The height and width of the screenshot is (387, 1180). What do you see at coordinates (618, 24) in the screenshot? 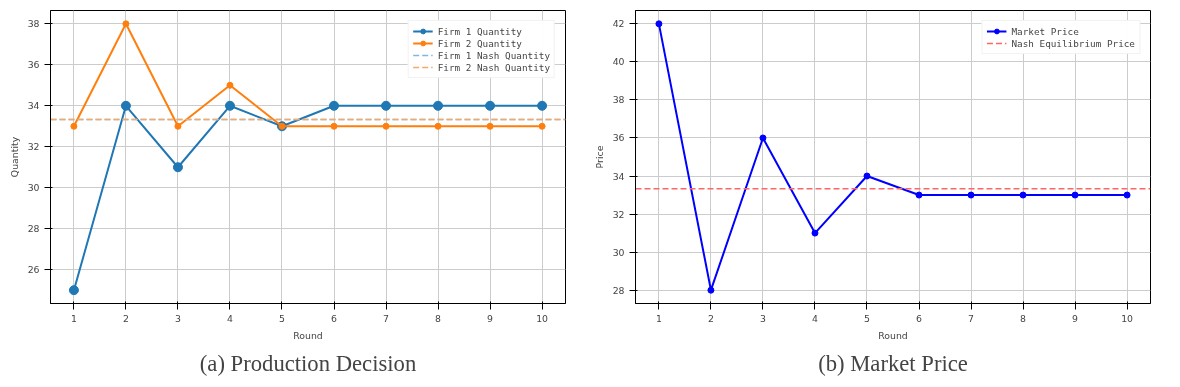
I see `y-tick-label: 42` at bounding box center [618, 24].